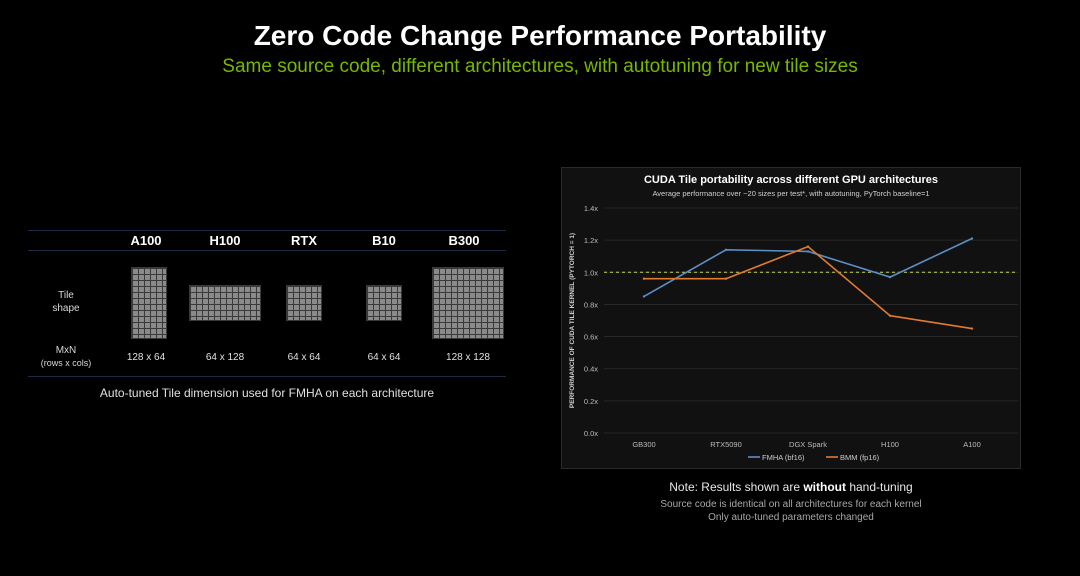  What do you see at coordinates (146, 240) in the screenshot?
I see `arch-label-a100: A100` at bounding box center [146, 240].